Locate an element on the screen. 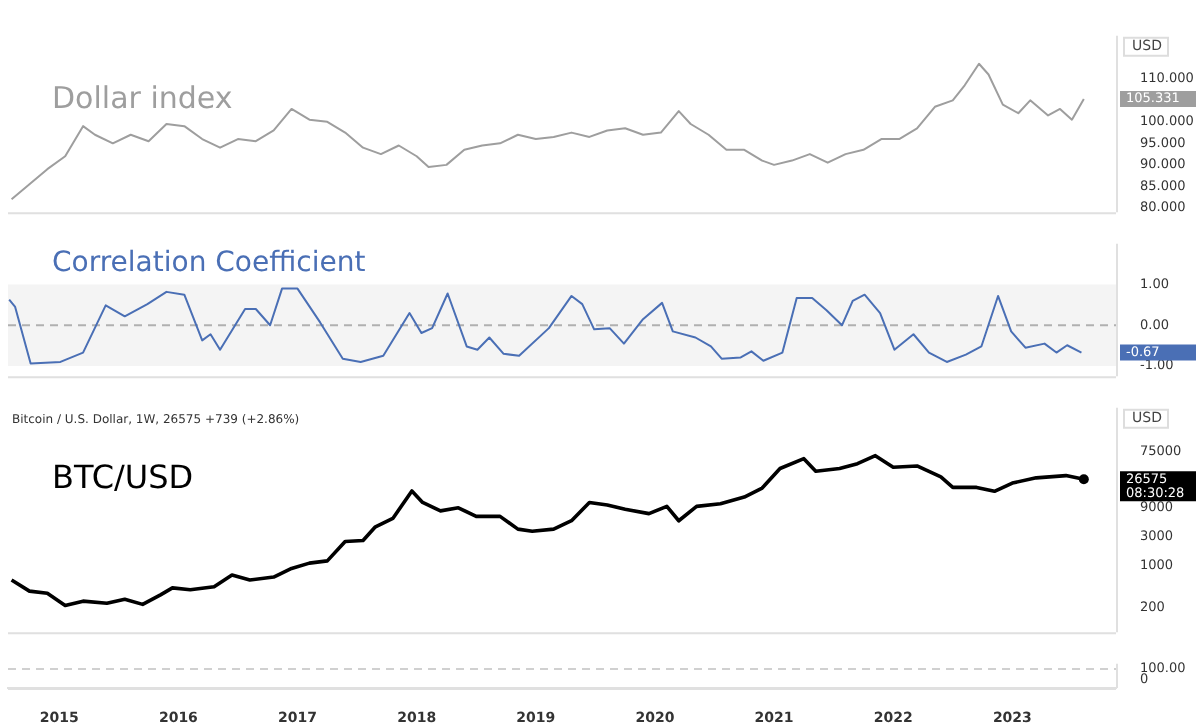  chart-title: Correlation Coefficient is located at coordinates (209, 263).